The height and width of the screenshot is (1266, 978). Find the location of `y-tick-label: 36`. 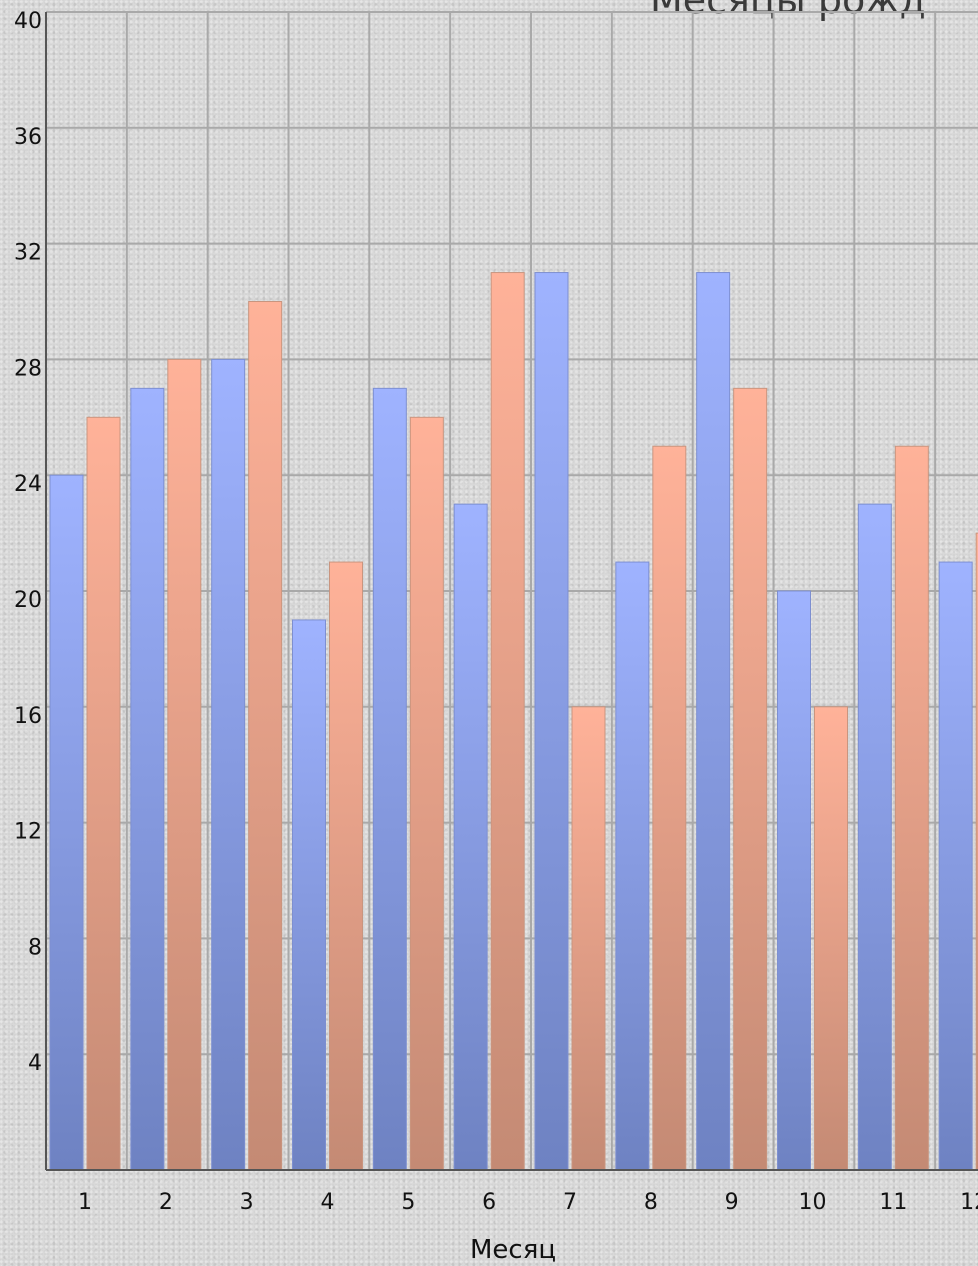

y-tick-label: 36 is located at coordinates (28, 137).